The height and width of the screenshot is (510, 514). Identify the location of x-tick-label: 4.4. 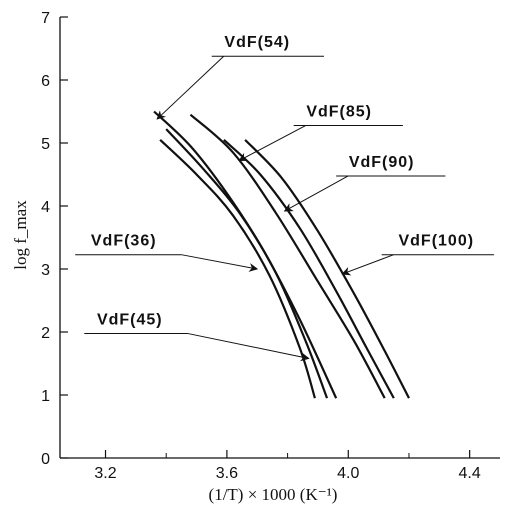
(470, 473).